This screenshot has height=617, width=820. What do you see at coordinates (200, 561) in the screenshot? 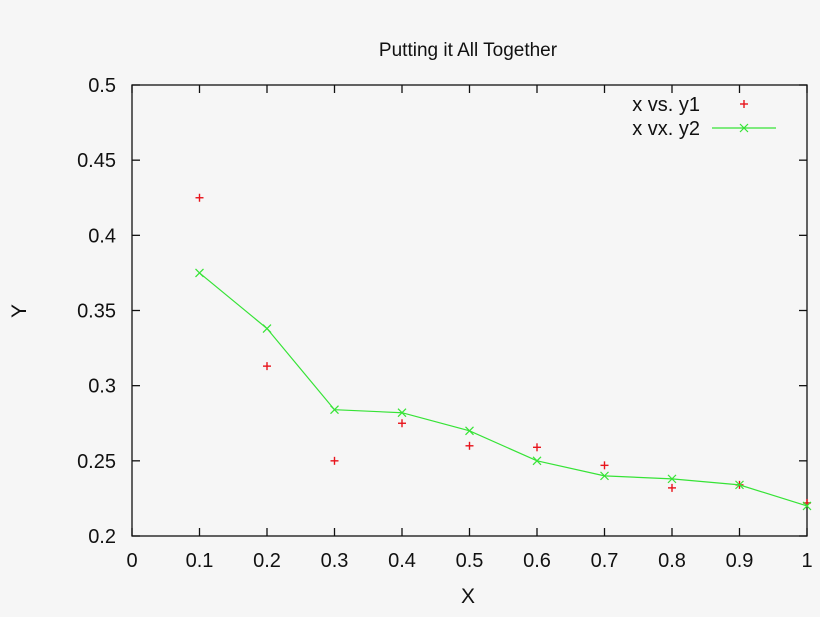
I see `x-tick-label: 0.1` at bounding box center [200, 561].